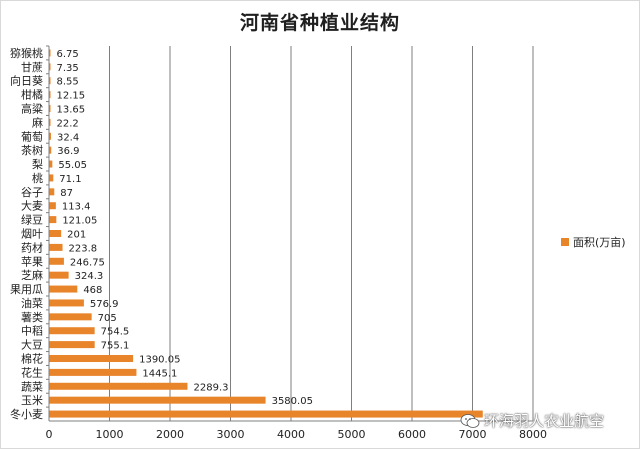 The height and width of the screenshot is (449, 640). What do you see at coordinates (32, 345) in the screenshot?
I see `category-label: 大豆` at bounding box center [32, 345].